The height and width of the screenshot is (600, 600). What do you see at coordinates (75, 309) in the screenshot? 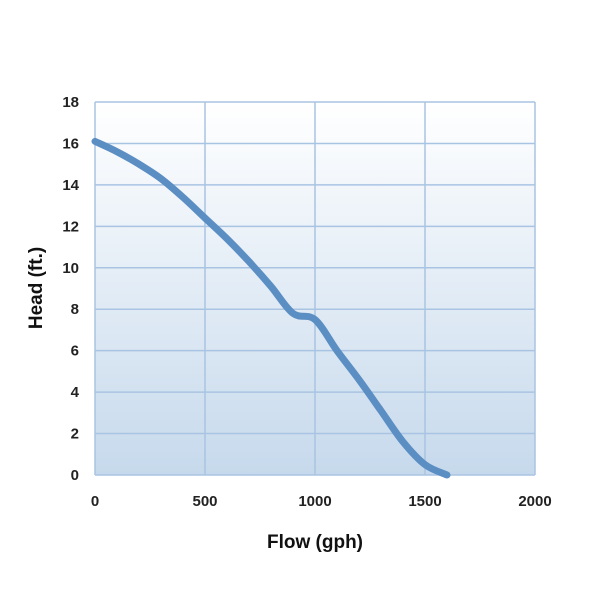
I see `y-tick-label-4: 8` at bounding box center [75, 309].